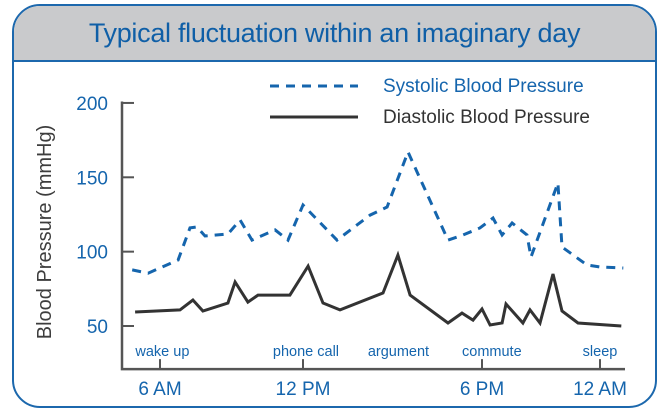 Image resolution: width=668 pixels, height=413 pixels. I want to click on event-label: wake up, so click(161, 352).